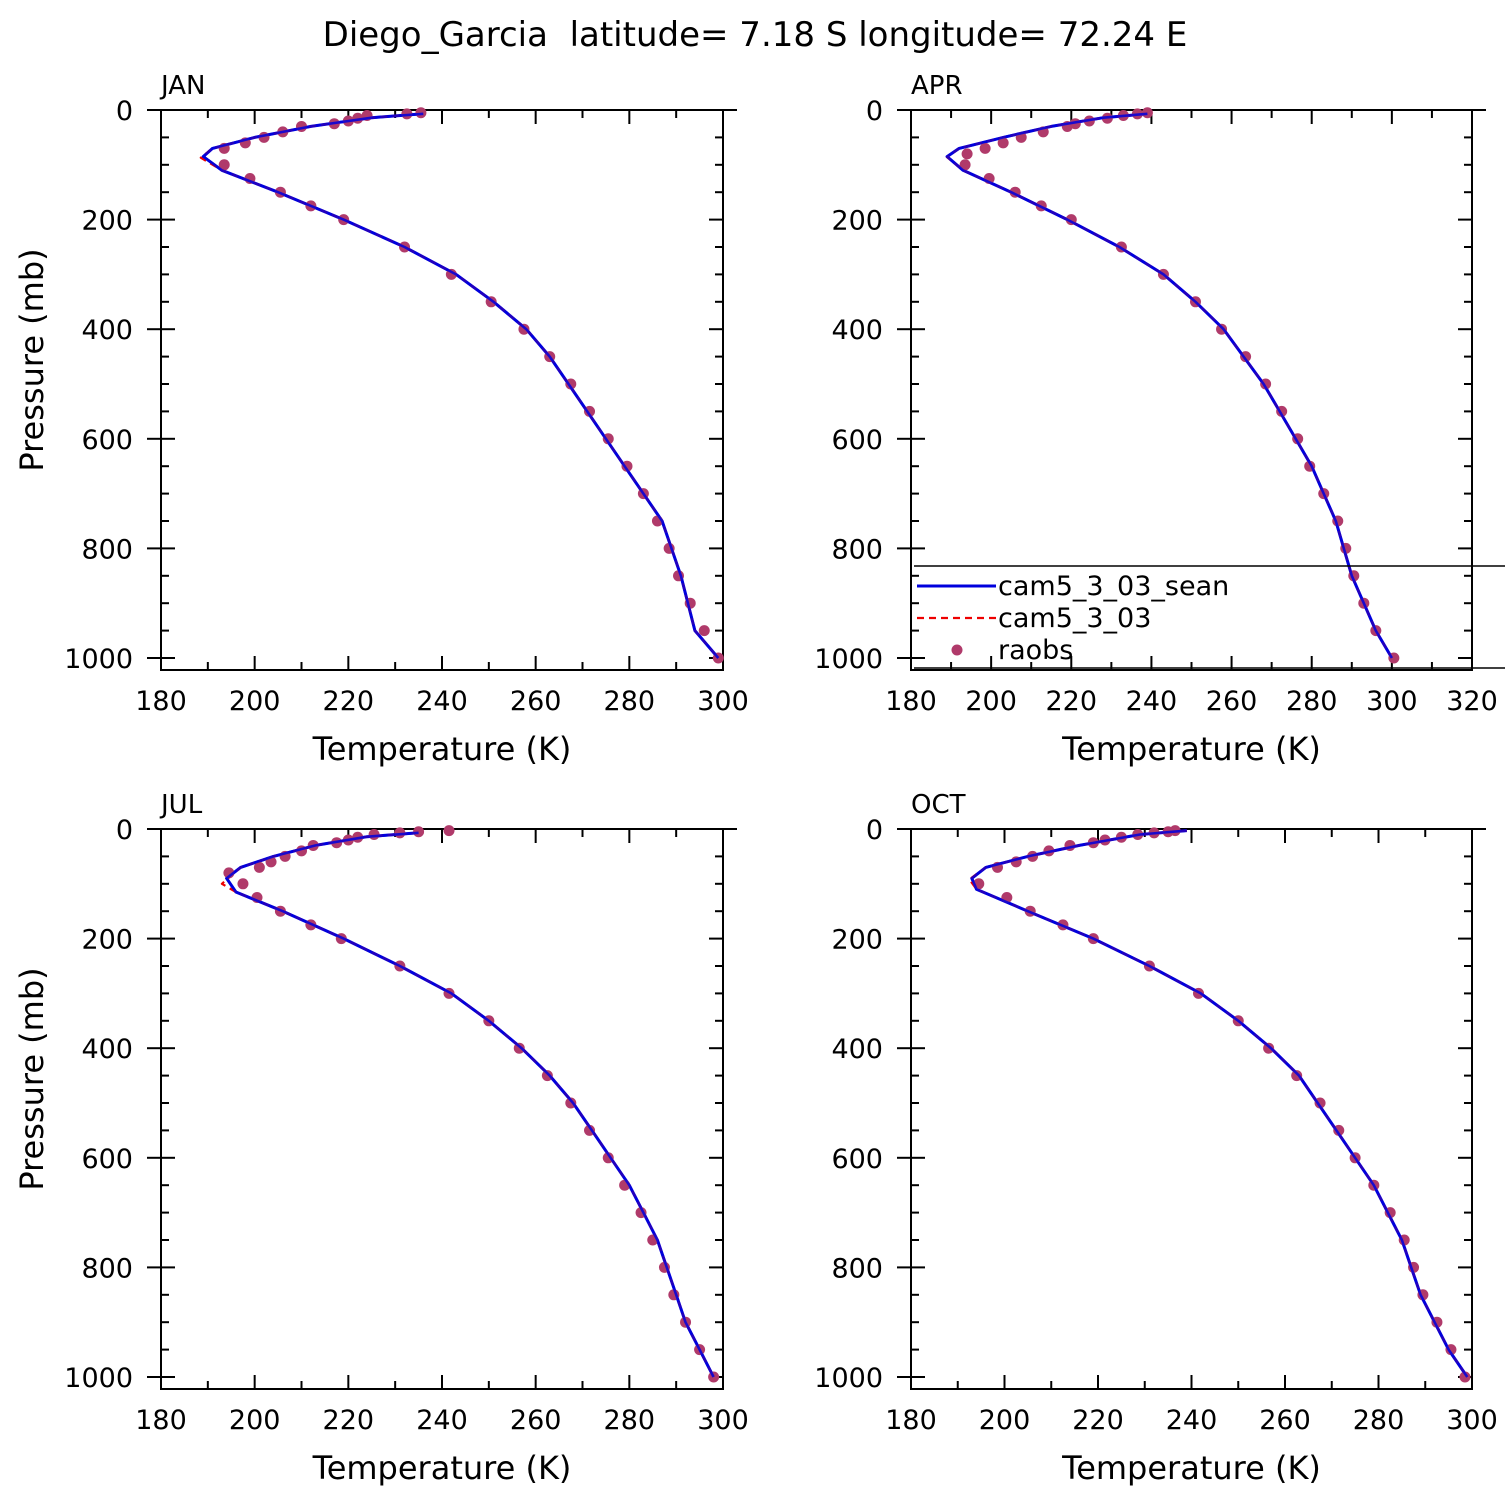 The height and width of the screenshot is (1510, 1510). What do you see at coordinates (182, 86) in the screenshot?
I see `panel-label: JAN` at bounding box center [182, 86].